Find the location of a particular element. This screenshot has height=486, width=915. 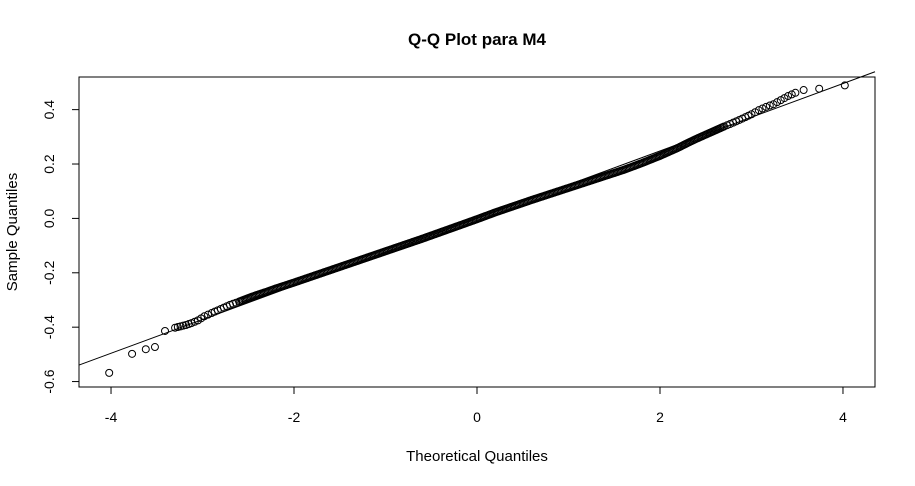

y-tick-label: 0.2 is located at coordinates (49, 164).